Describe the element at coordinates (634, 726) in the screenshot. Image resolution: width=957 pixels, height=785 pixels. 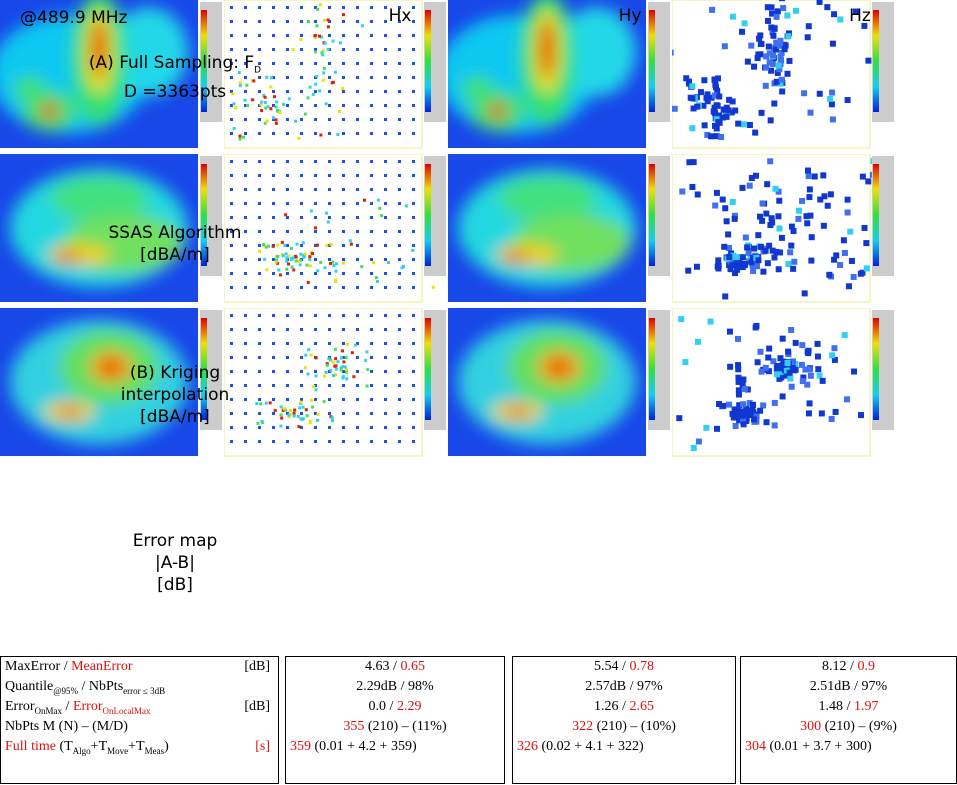
I see `text-part: (210) – (10%)` at that location.